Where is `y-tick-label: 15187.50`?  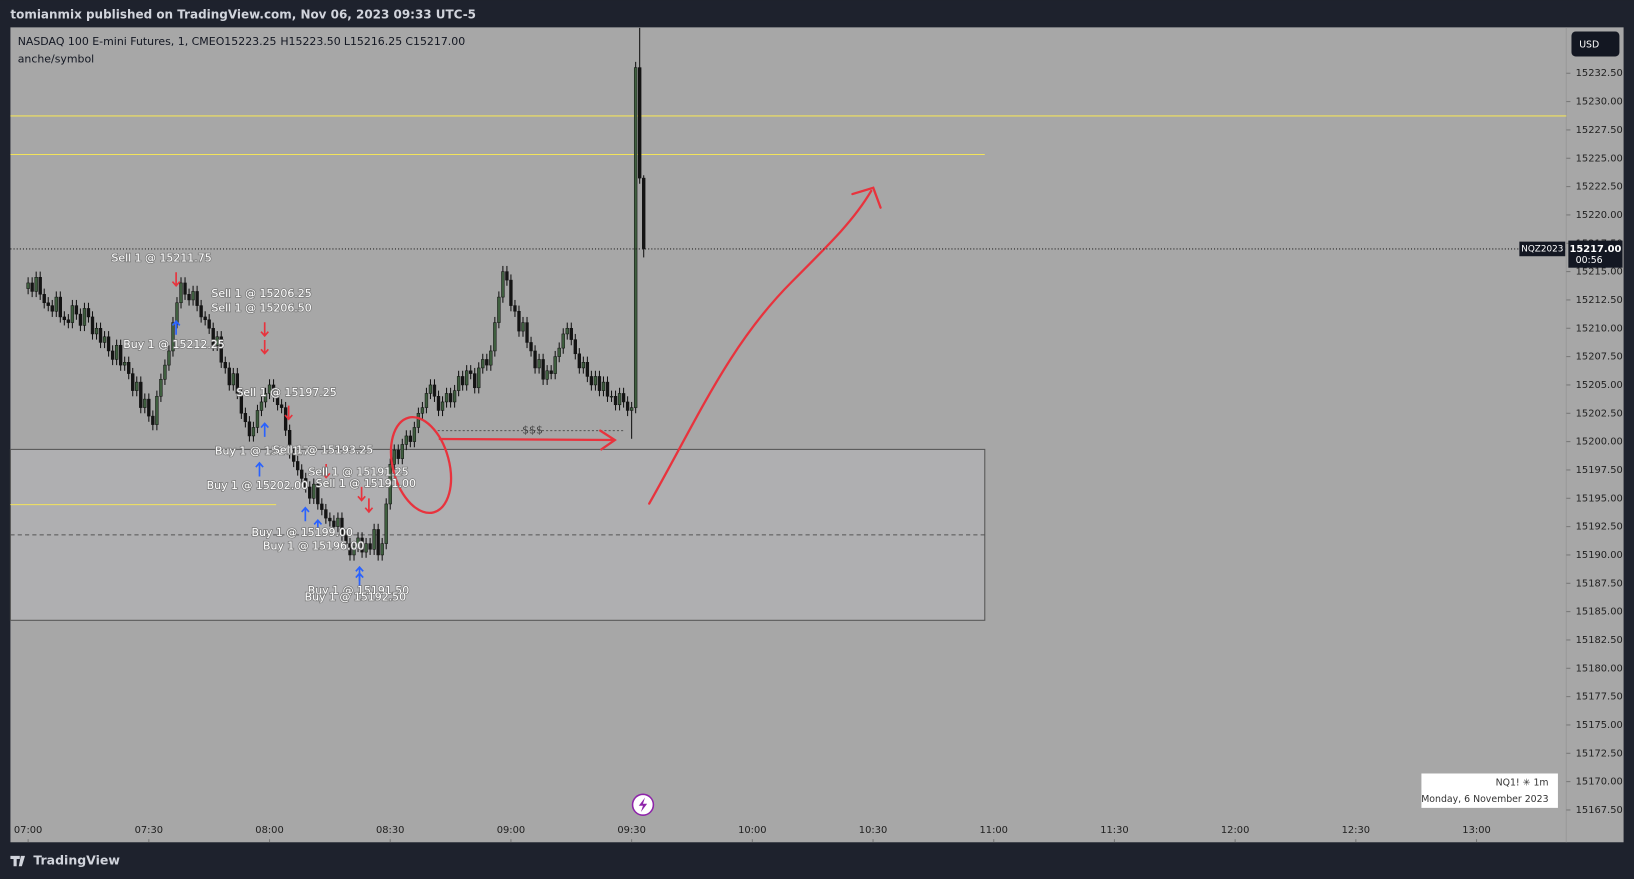 y-tick-label: 15187.50 is located at coordinates (1599, 583).